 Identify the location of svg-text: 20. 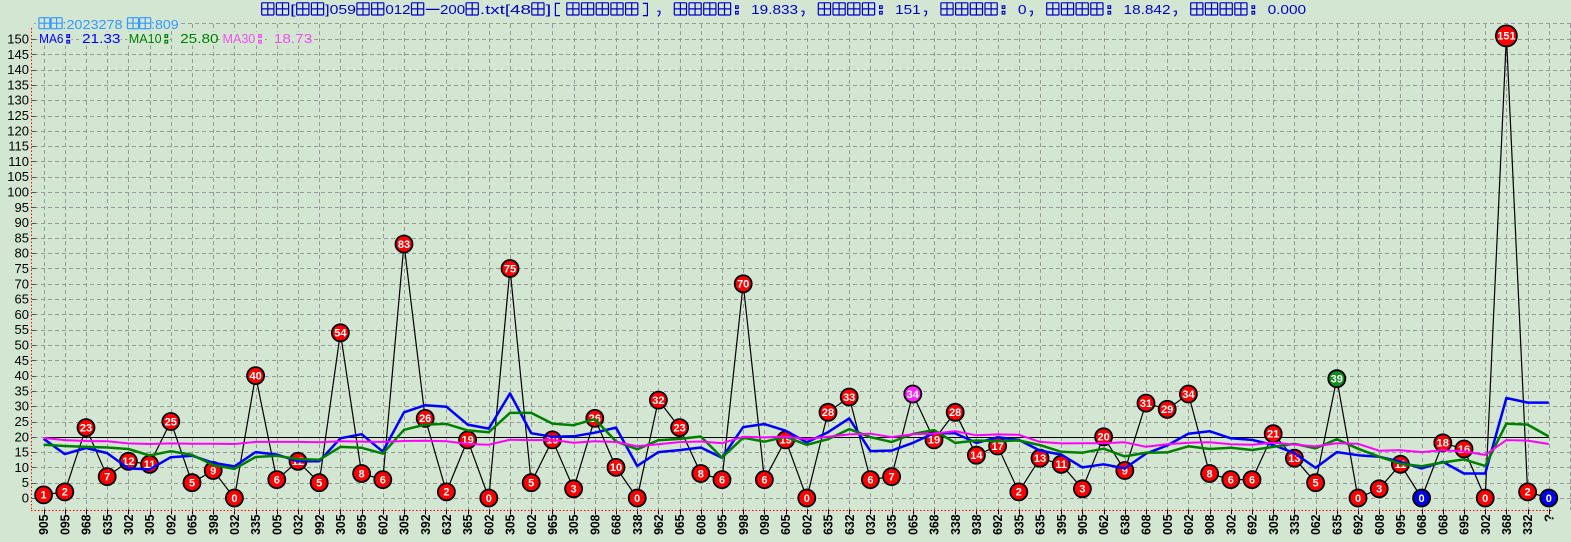
(1103, 438).